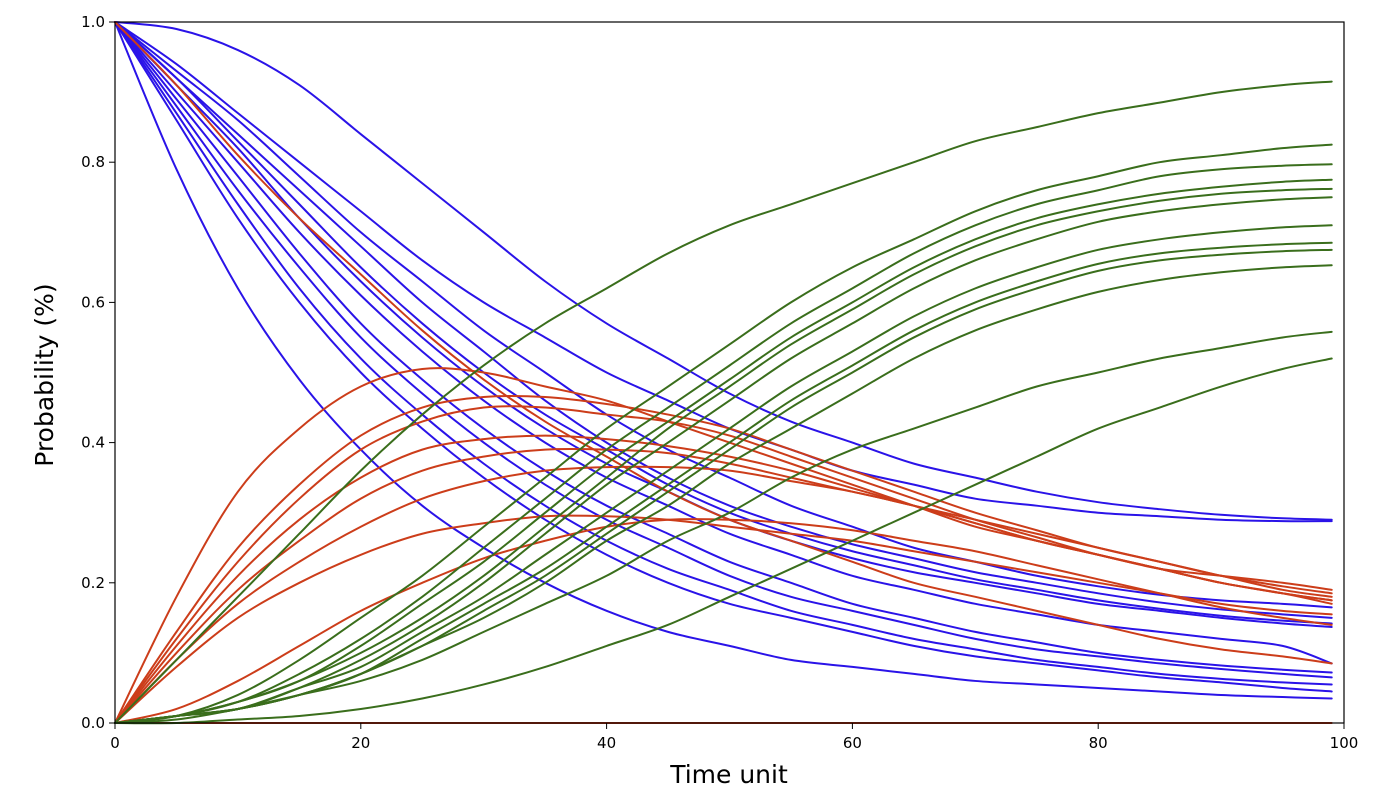 The image size is (1386, 800). What do you see at coordinates (93, 443) in the screenshot?
I see `y-tick-label: 0.4` at bounding box center [93, 443].